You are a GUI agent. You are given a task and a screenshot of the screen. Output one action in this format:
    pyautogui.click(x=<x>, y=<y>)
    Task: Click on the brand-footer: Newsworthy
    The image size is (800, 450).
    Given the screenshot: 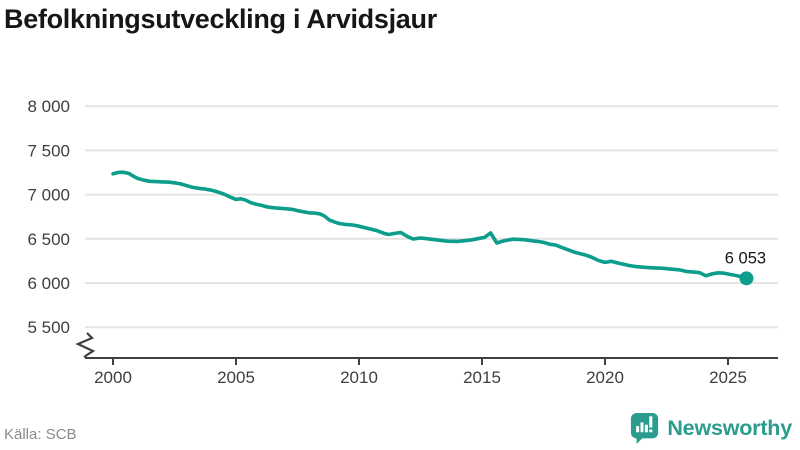 What is the action you would take?
    pyautogui.click(x=711, y=428)
    